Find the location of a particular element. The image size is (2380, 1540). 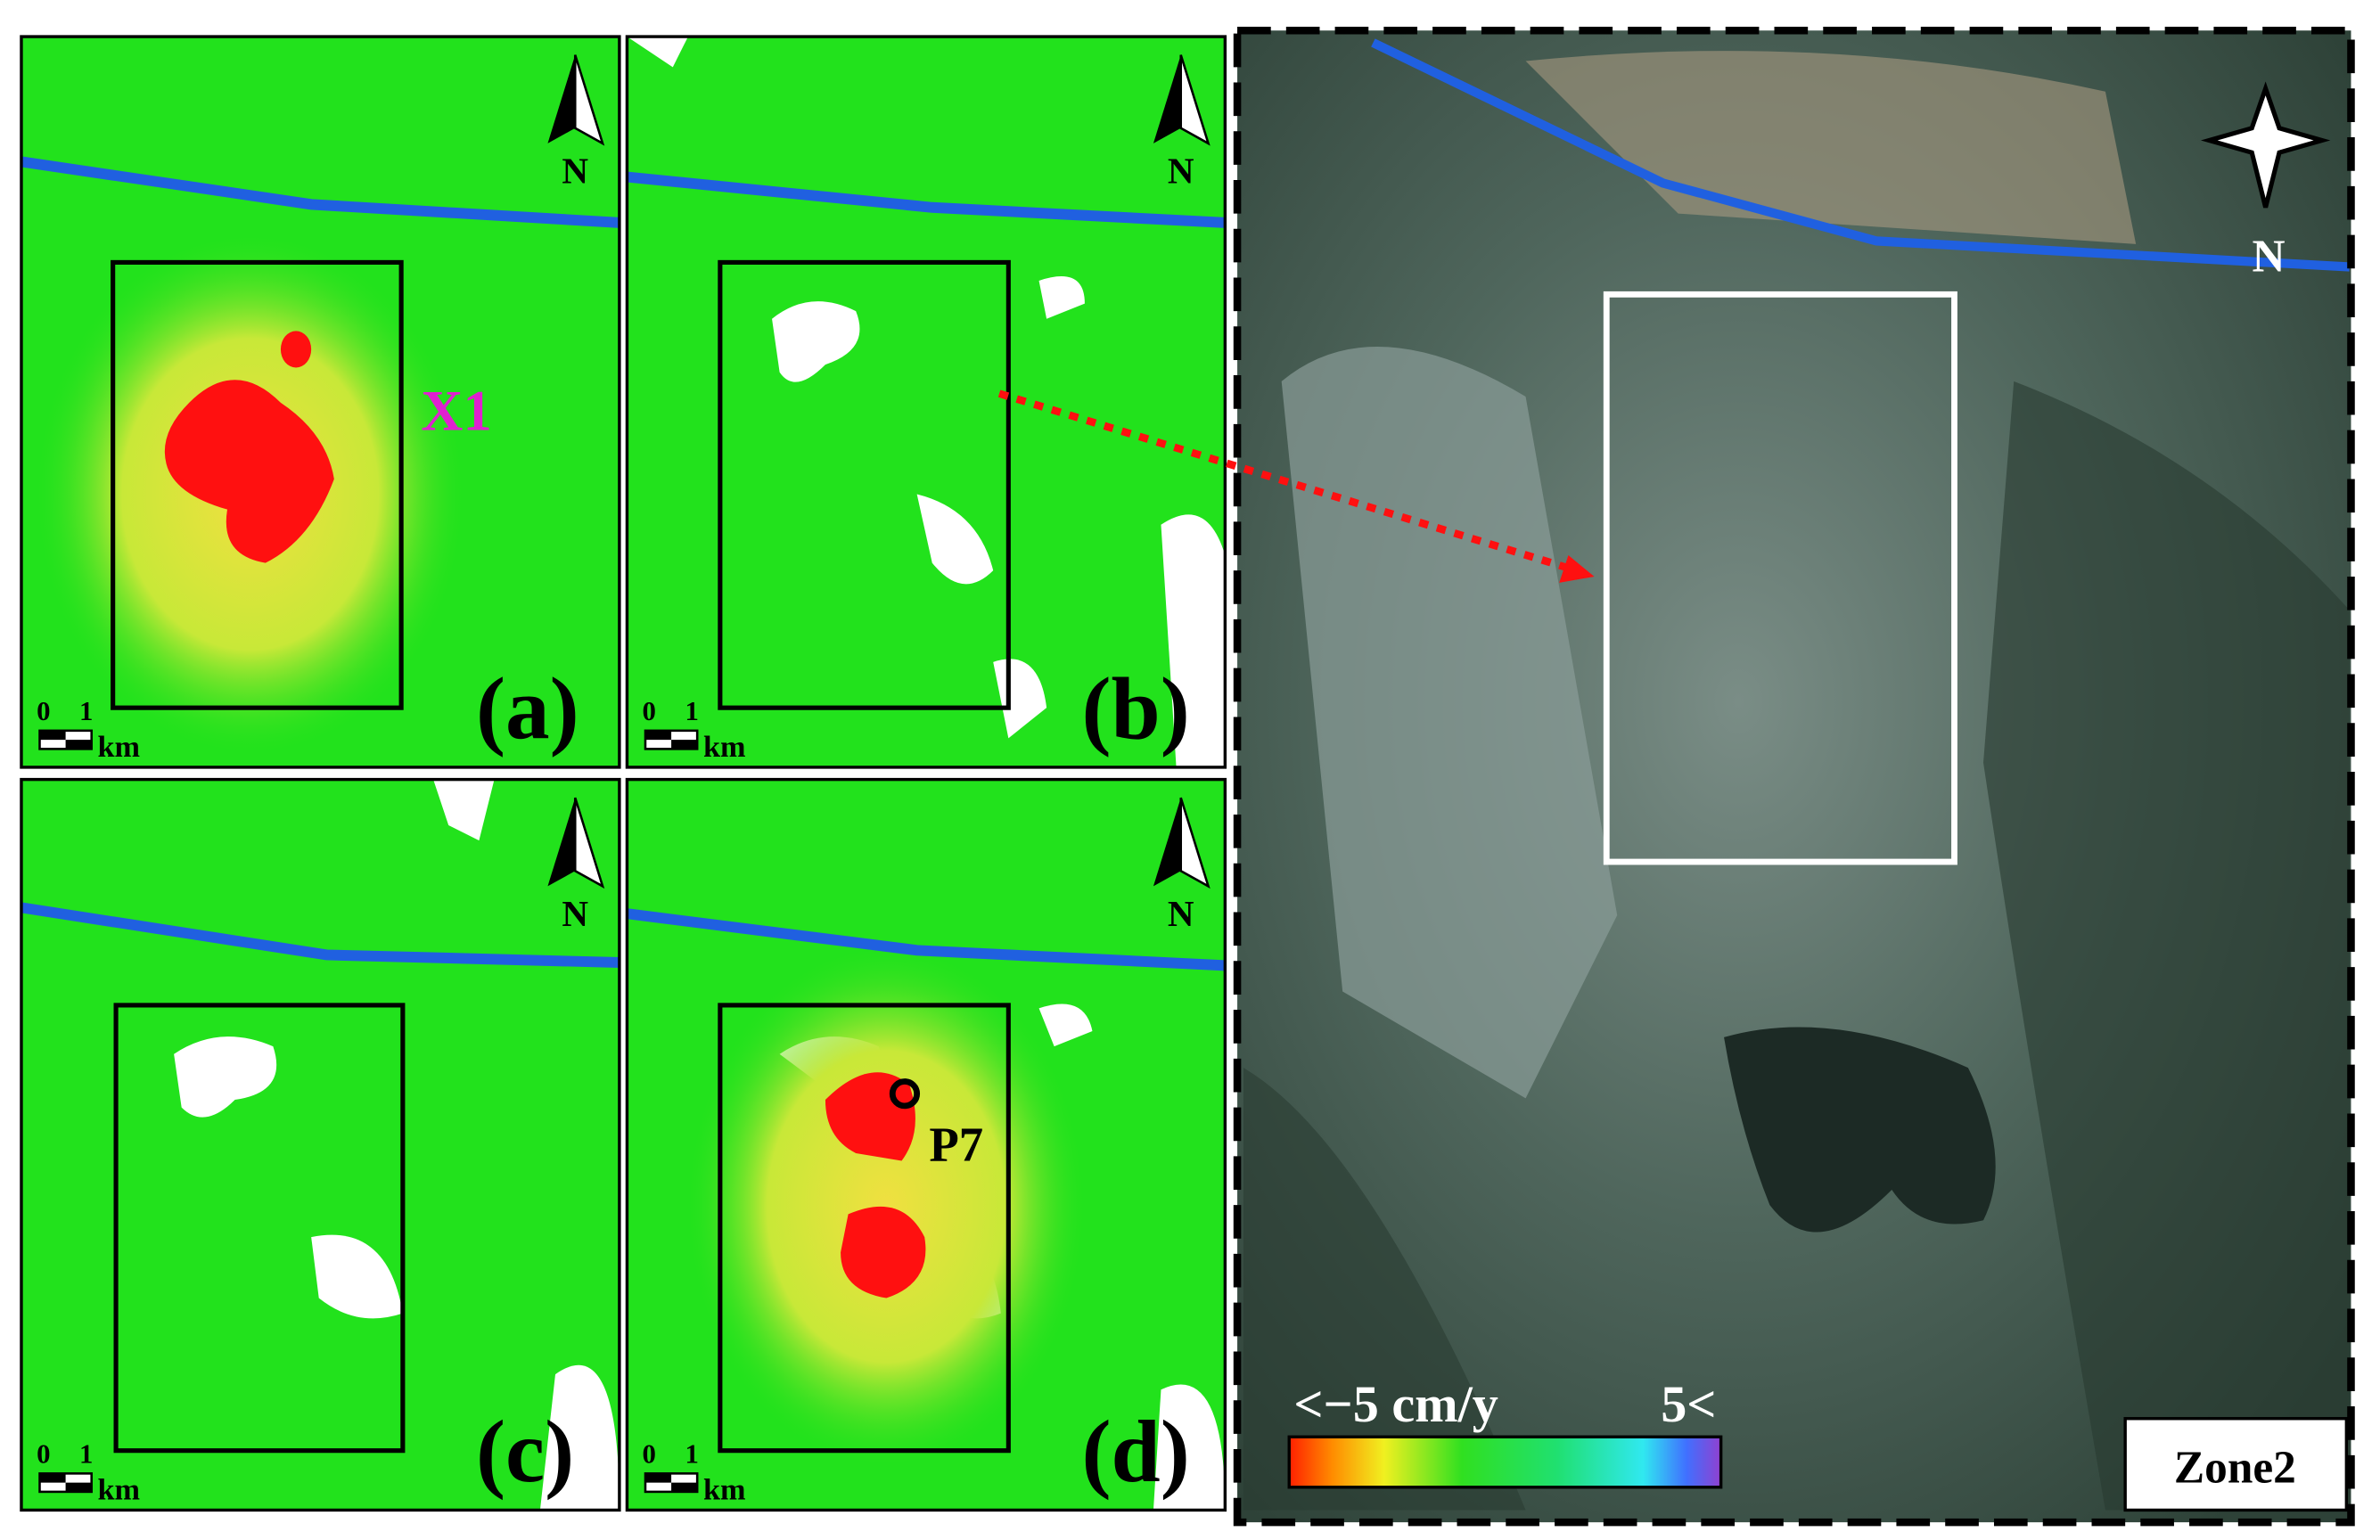

annotation-label: X1 is located at coordinates (456, 412).